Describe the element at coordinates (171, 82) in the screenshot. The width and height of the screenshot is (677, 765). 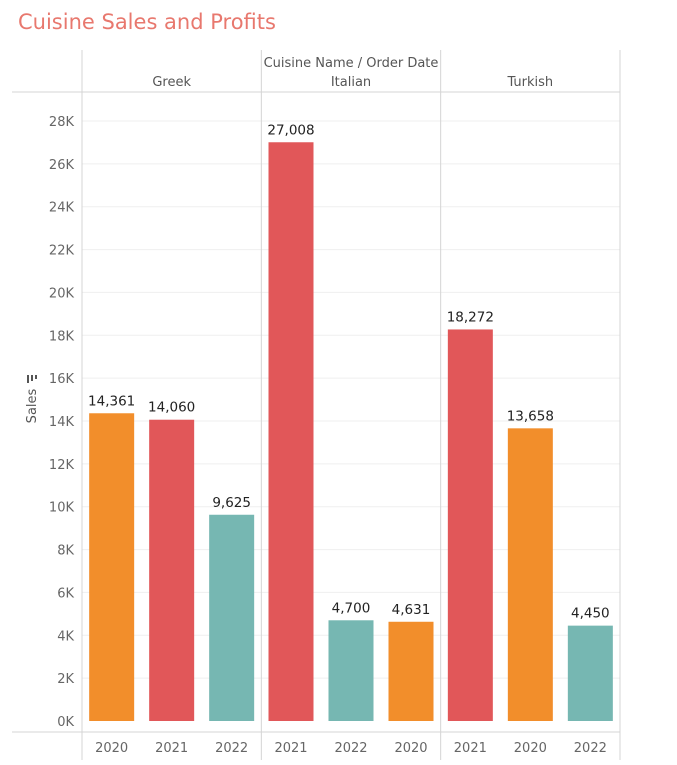
I see `group-header: Greek` at that location.